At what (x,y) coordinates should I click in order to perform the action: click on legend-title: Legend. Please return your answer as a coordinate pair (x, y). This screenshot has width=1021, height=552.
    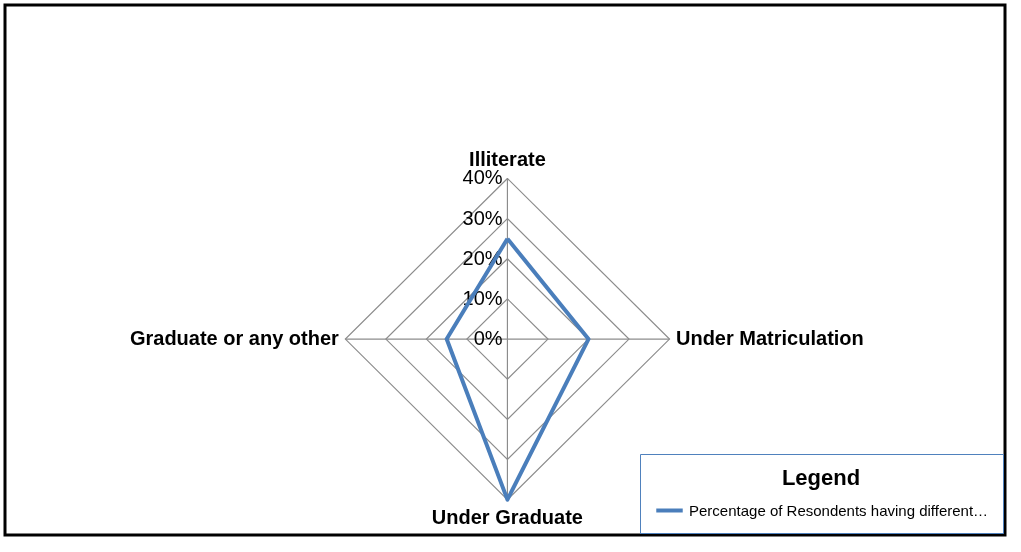
    Looking at the image, I should click on (821, 477).